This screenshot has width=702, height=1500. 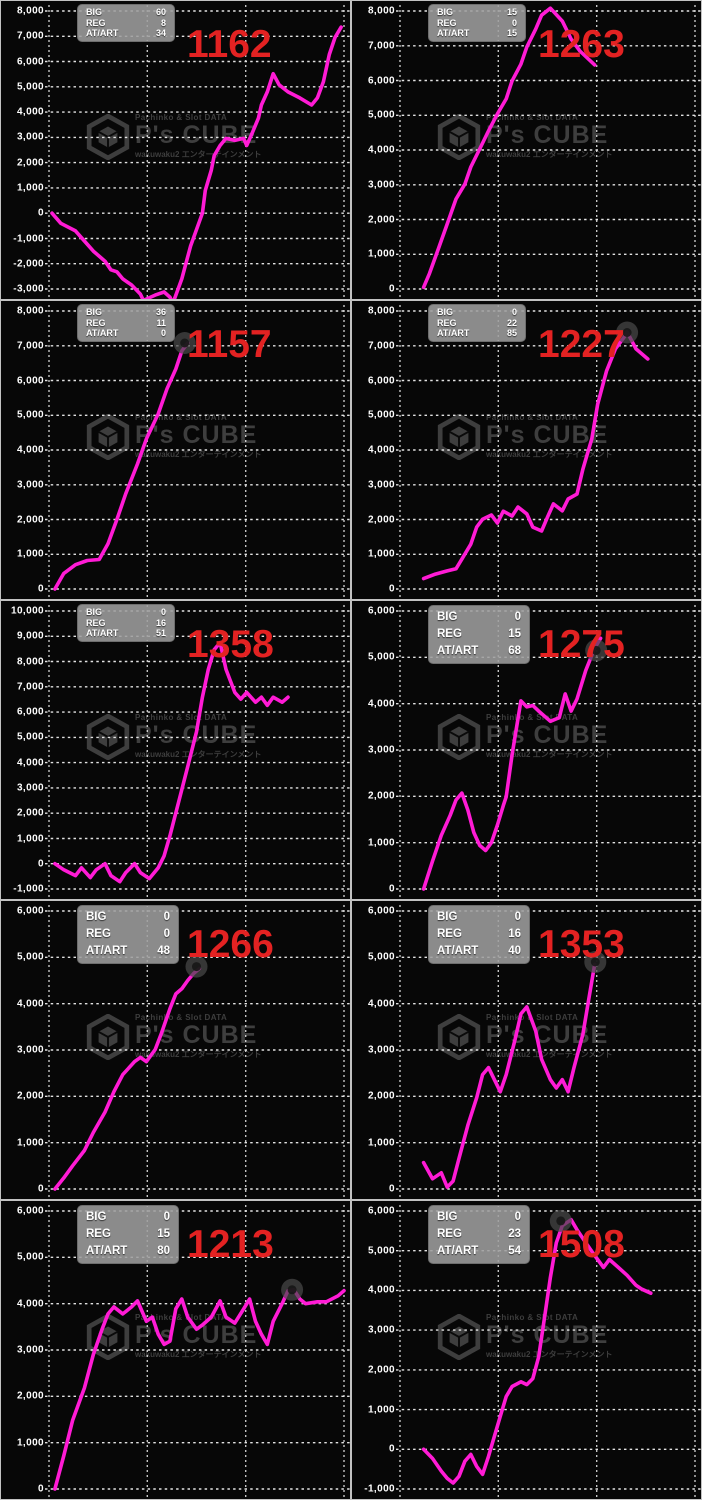 What do you see at coordinates (581, 44) in the screenshot?
I see `result-number: 1263` at bounding box center [581, 44].